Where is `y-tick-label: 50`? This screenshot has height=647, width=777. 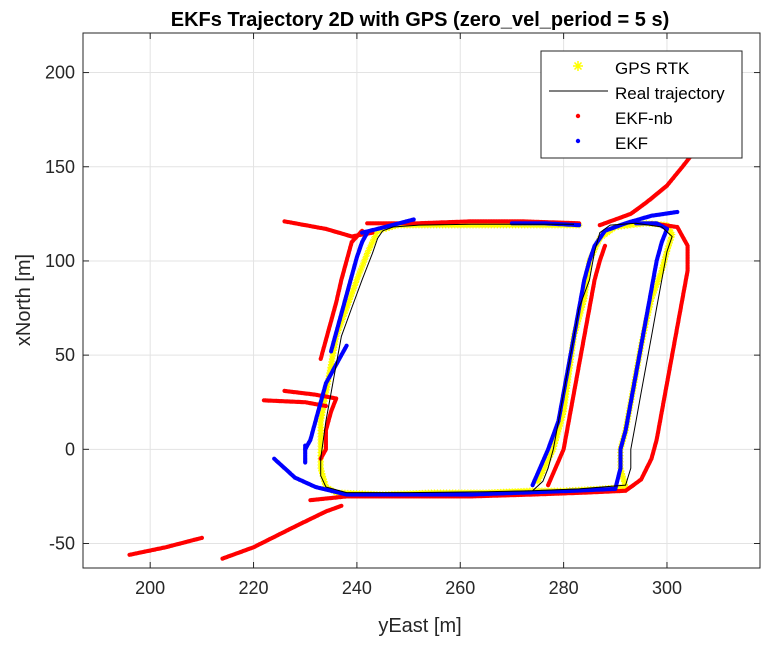
y-tick-label: 50 is located at coordinates (65, 355).